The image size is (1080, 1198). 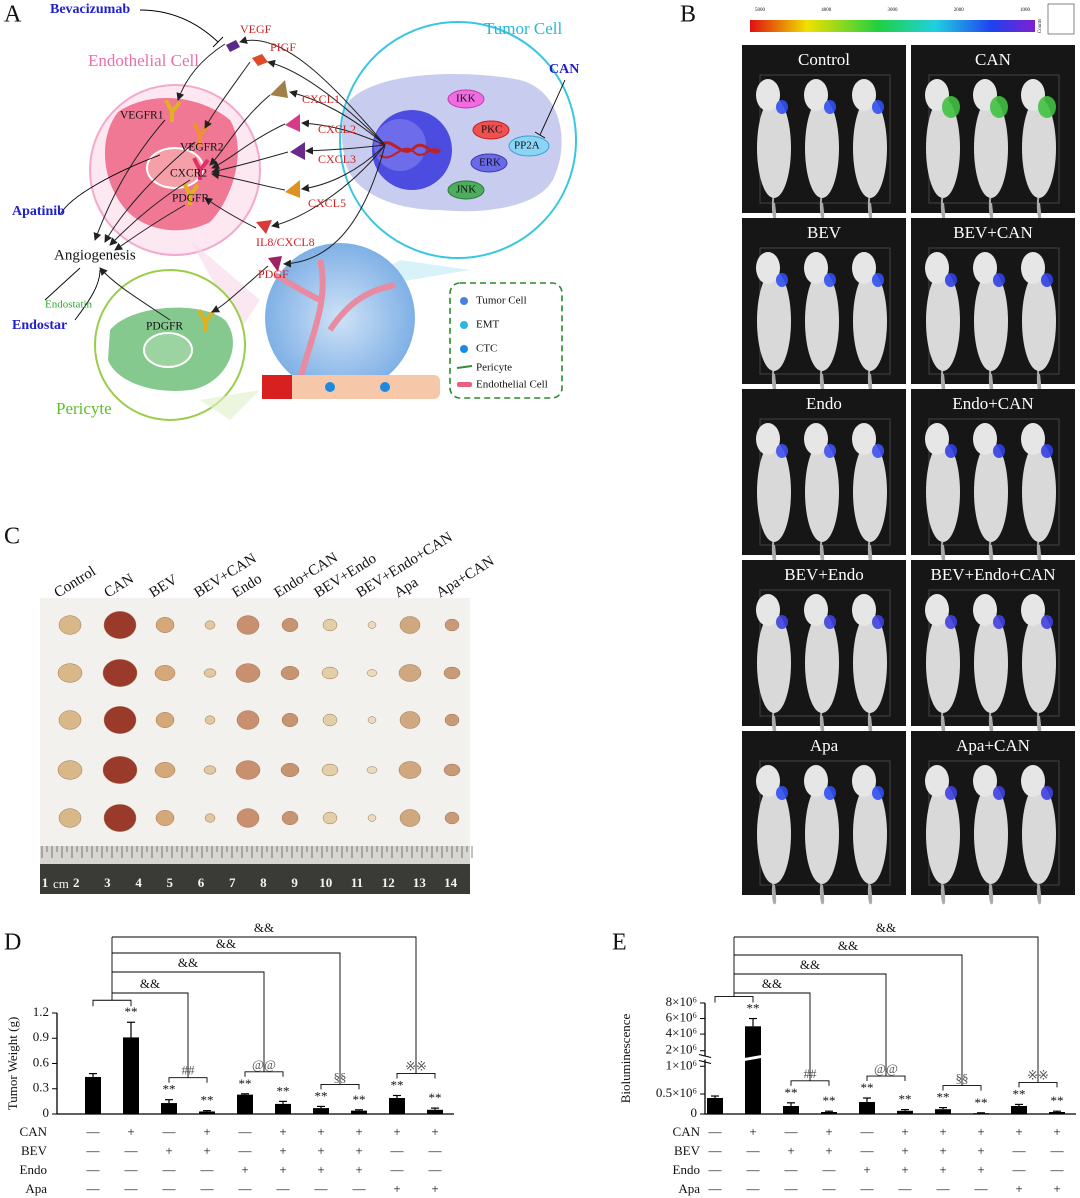 What do you see at coordinates (273, 274) in the screenshot?
I see `diagram-label: PDGF` at bounding box center [273, 274].